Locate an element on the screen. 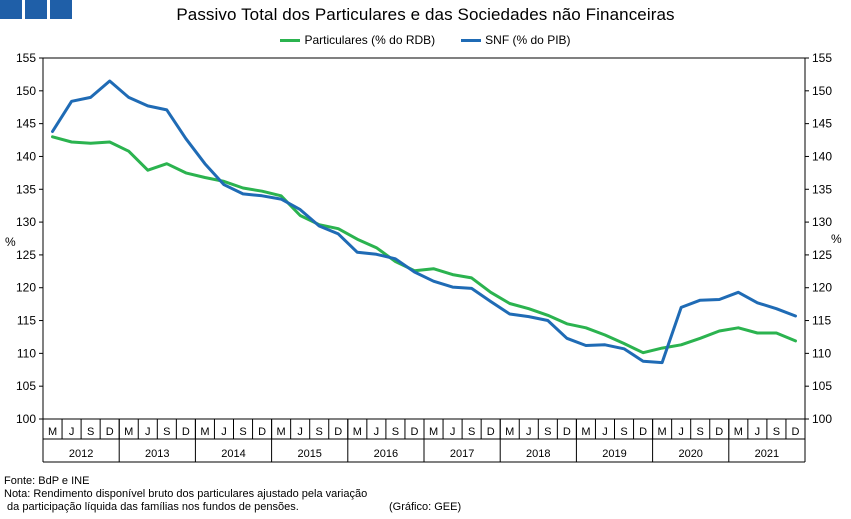 This screenshot has width=851, height=519. y-tick-label-right: 155 is located at coordinates (822, 58).